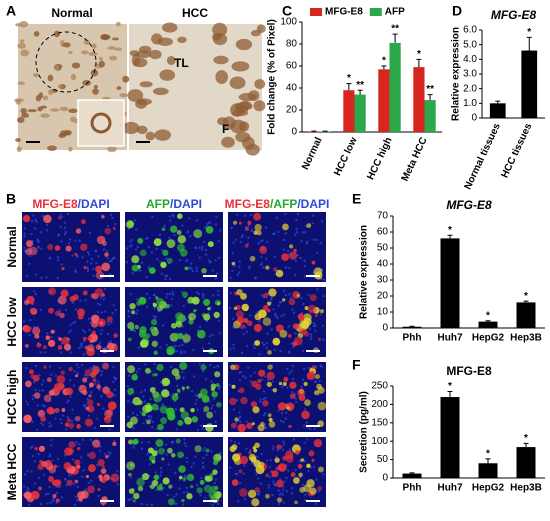 This screenshot has height=521, width=550. Describe the element at coordinates (12, 397) in the screenshot. I see `row-label: HCC high` at that location.